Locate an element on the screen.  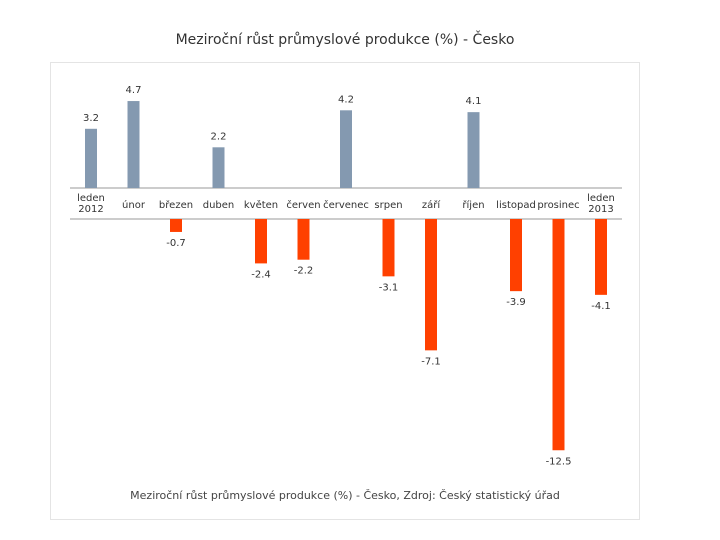
data-label: -4.1 is located at coordinates (601, 306).